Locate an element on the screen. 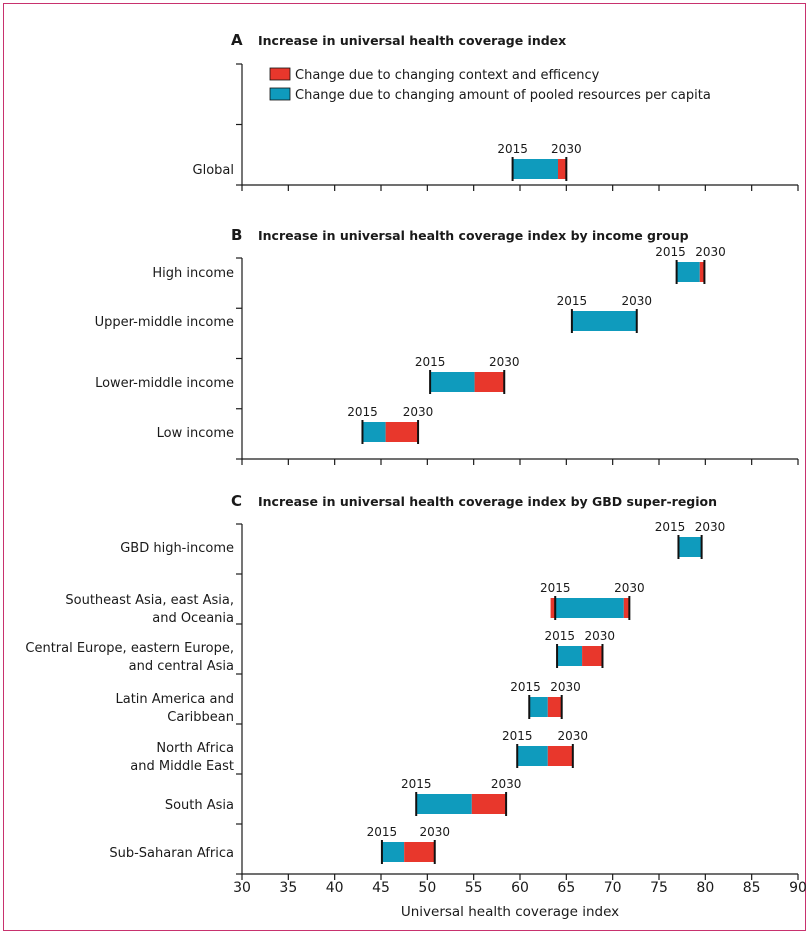 Image resolution: width=811 pixels, height=936 pixels. category-label: North Africa is located at coordinates (195, 748).